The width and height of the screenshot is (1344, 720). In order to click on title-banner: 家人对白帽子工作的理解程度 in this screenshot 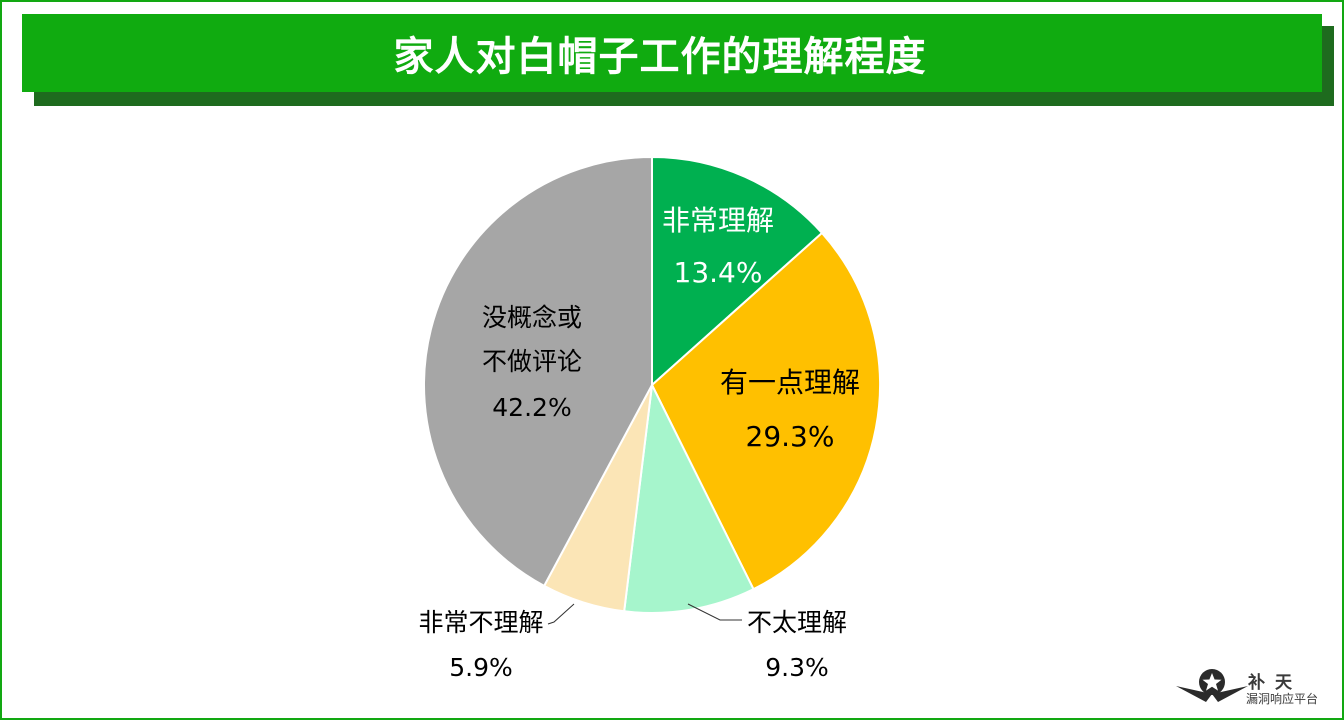, I will do `click(672, 53)`.